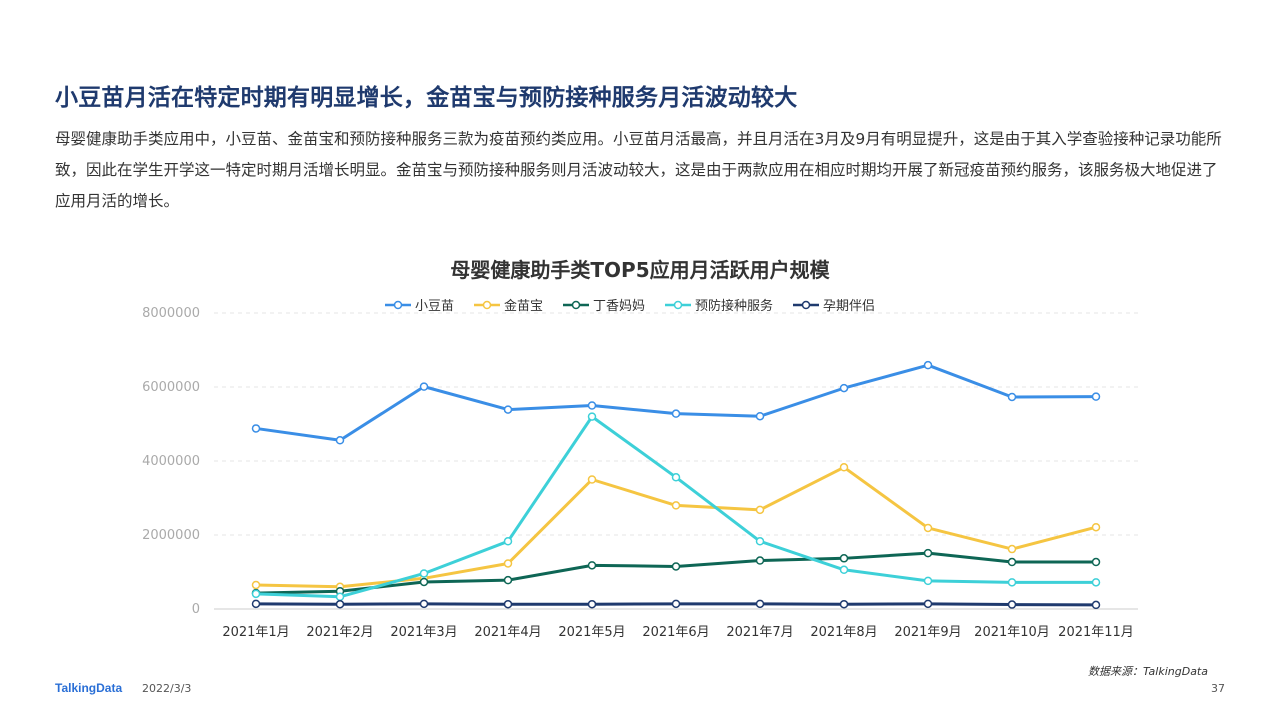 This screenshot has height=720, width=1280. What do you see at coordinates (255, 632) in the screenshot?
I see `x-tick-label: 2021年1月` at bounding box center [255, 632].